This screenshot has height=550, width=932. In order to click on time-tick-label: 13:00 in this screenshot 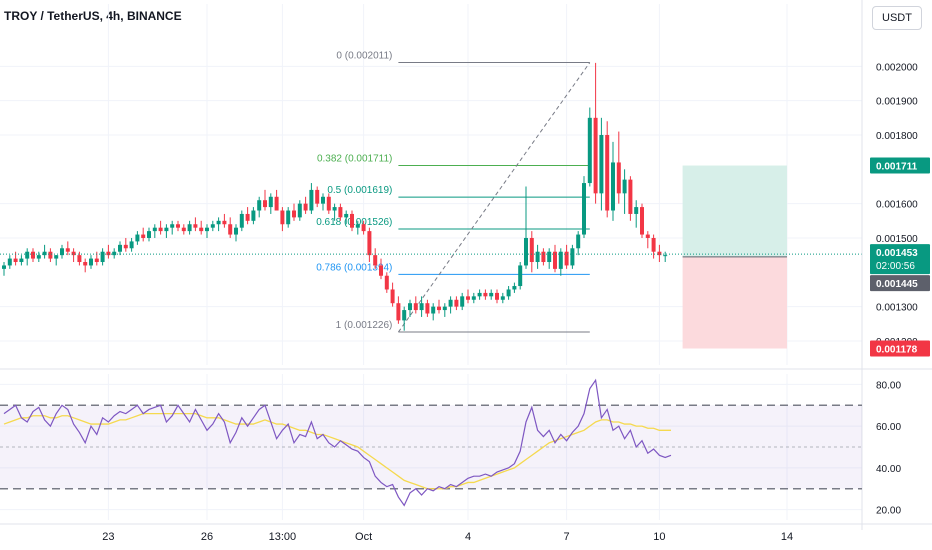, I will do `click(283, 537)`.